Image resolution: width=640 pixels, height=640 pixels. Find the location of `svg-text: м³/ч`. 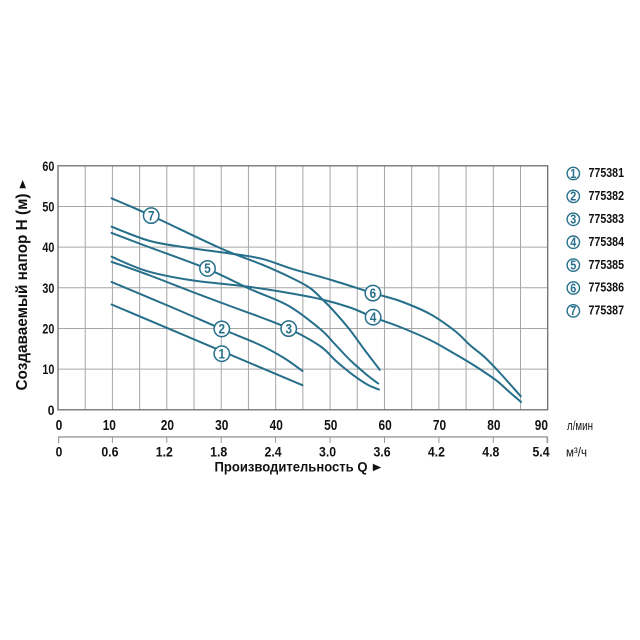

svg-text: м³/ч is located at coordinates (576, 451).